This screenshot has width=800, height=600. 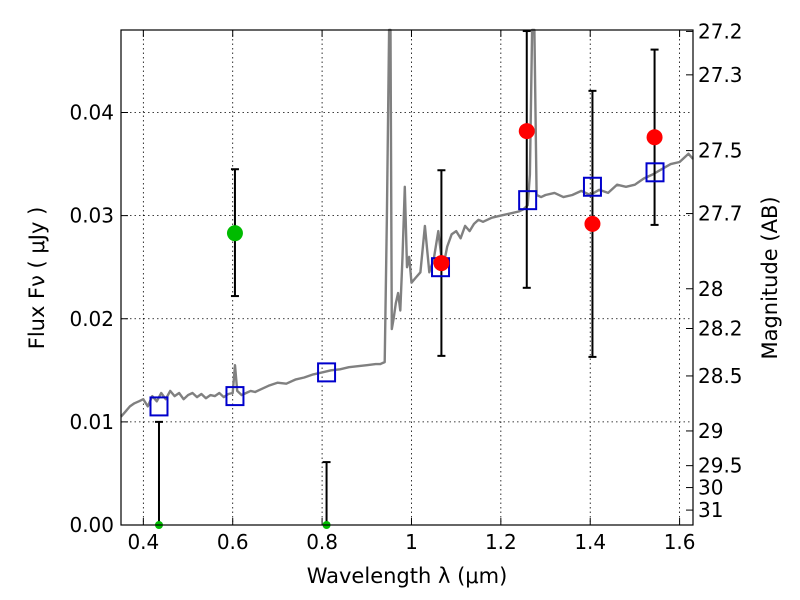 I want to click on mag-tick-label: 30, so click(x=710, y=488).